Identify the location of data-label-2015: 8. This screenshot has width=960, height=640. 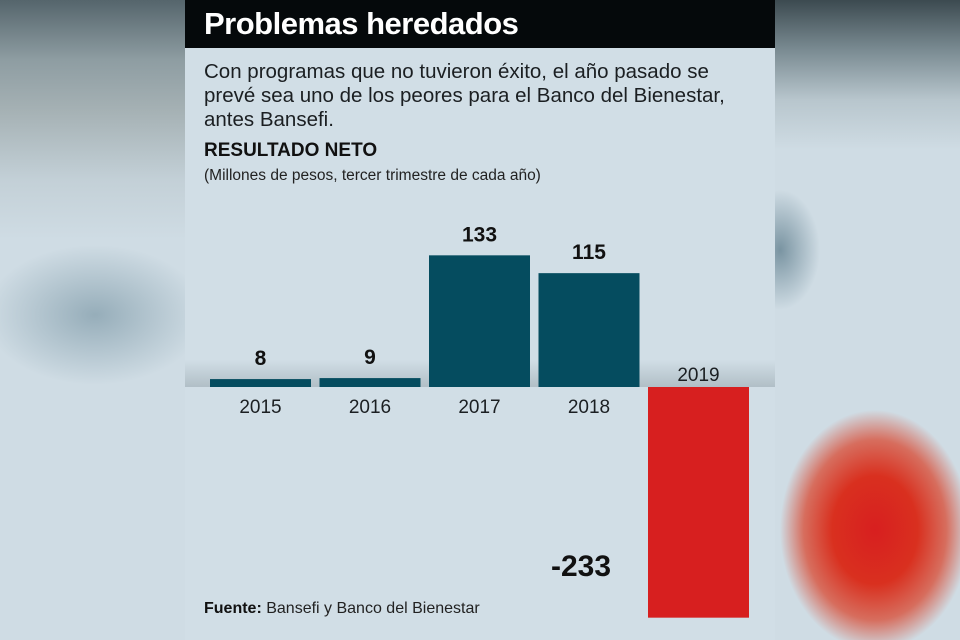
(261, 358).